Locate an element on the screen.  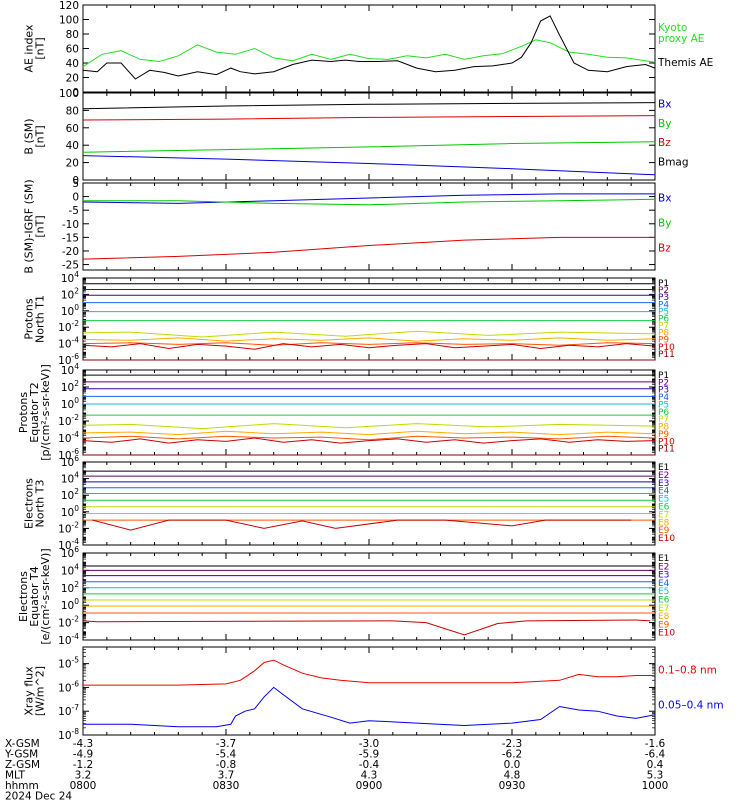
y-axis-label: AE index is located at coordinates (29, 48).